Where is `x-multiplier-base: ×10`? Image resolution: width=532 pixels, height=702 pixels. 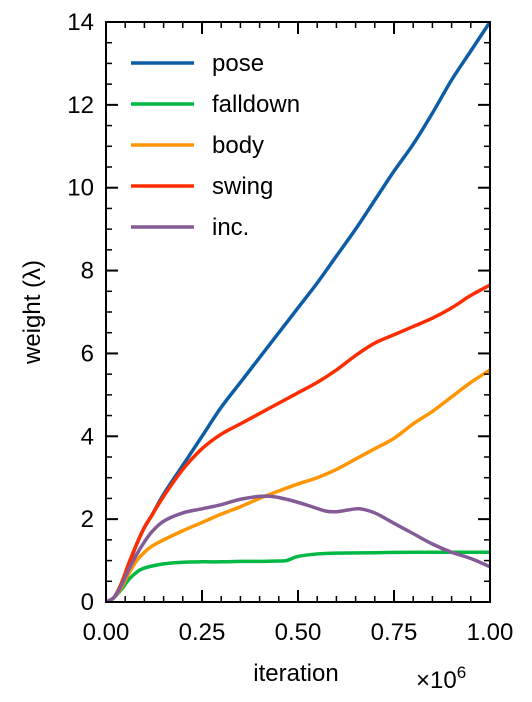
x-multiplier-base: ×10 is located at coordinates (436, 680).